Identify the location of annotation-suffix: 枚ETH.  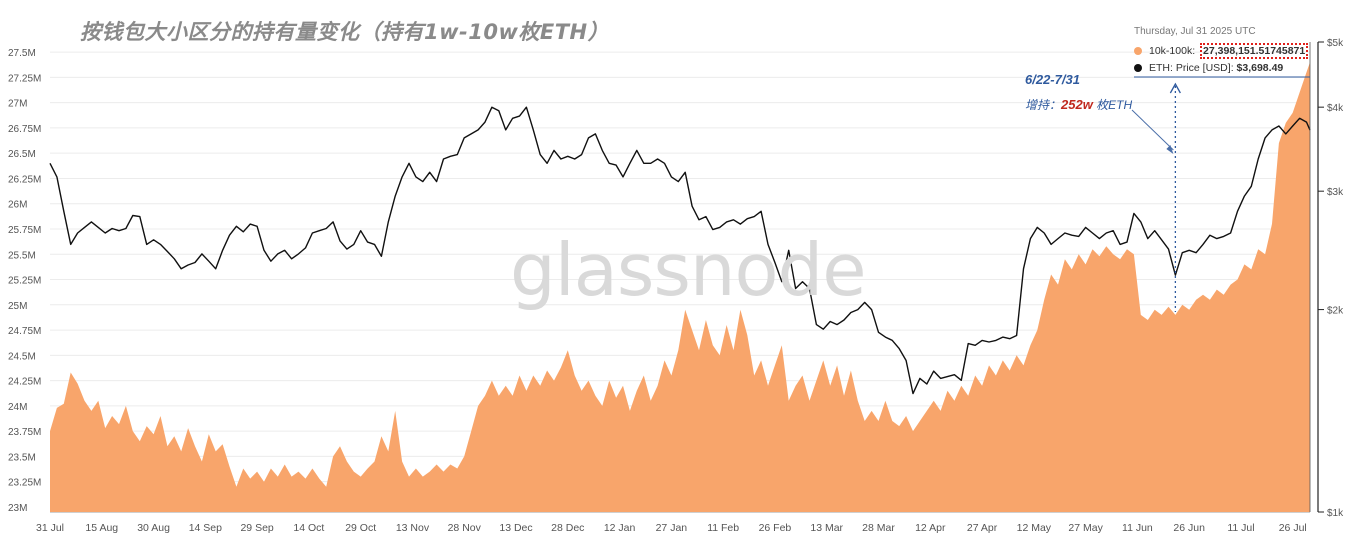
(1112, 105).